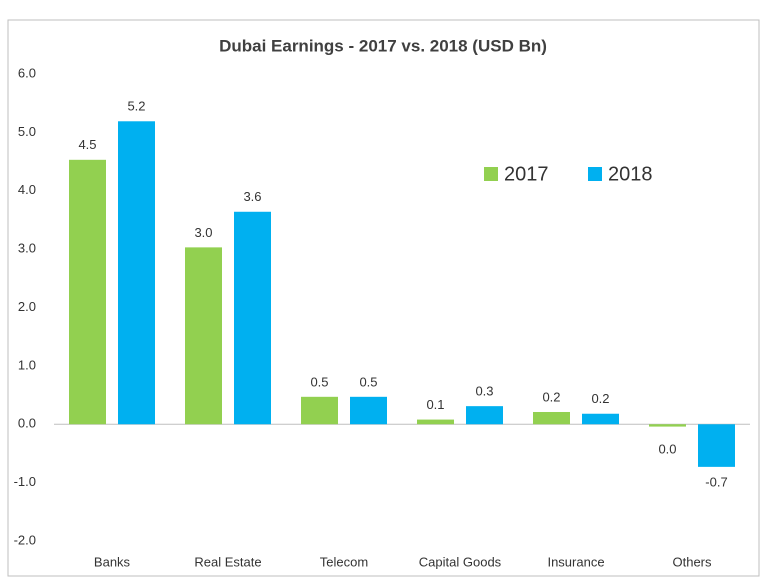  Describe the element at coordinates (27, 364) in the screenshot. I see `y-tick-label: 1.0` at that location.